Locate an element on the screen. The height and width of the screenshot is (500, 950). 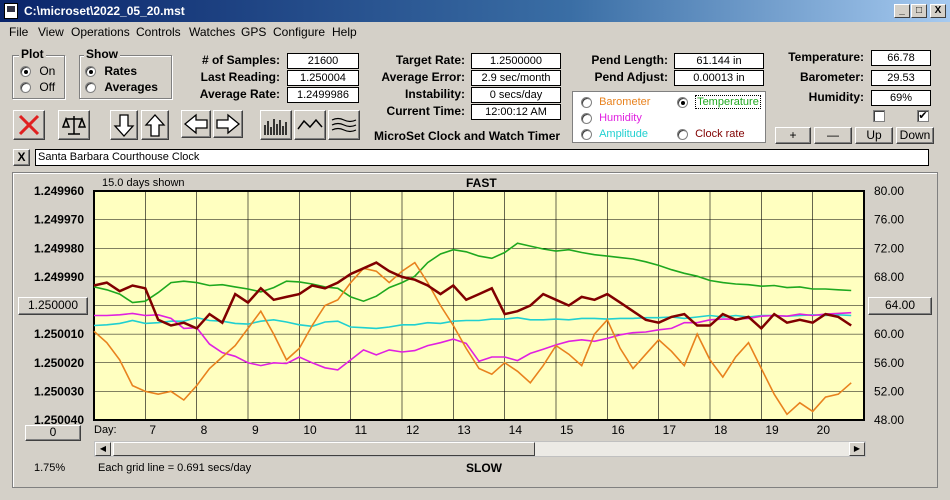
red-x-icon is located at coordinates (29, 125).